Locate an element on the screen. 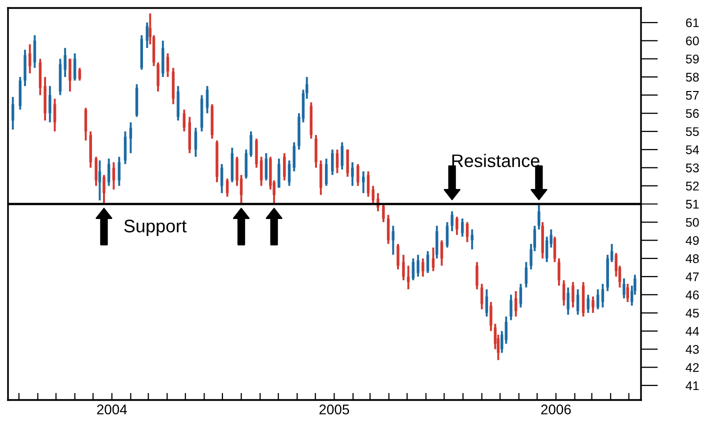 This screenshot has width=716, height=427. x-tick-label: 2005 is located at coordinates (334, 409).